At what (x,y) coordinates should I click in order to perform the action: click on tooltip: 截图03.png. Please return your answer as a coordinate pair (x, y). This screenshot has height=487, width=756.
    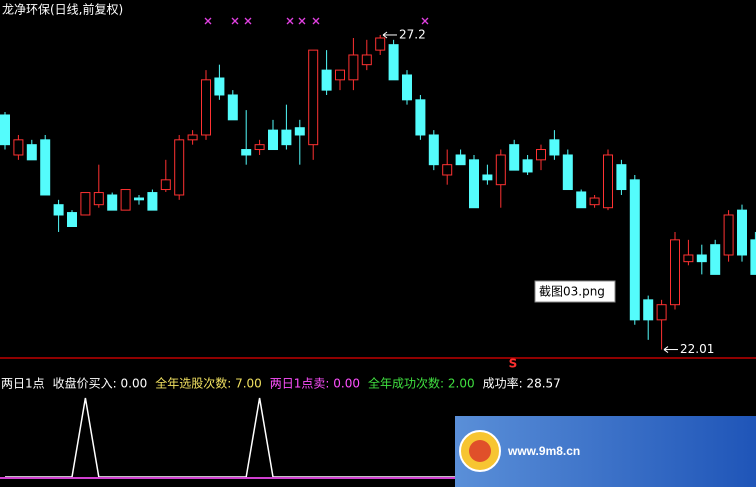
    Looking at the image, I should click on (572, 292).